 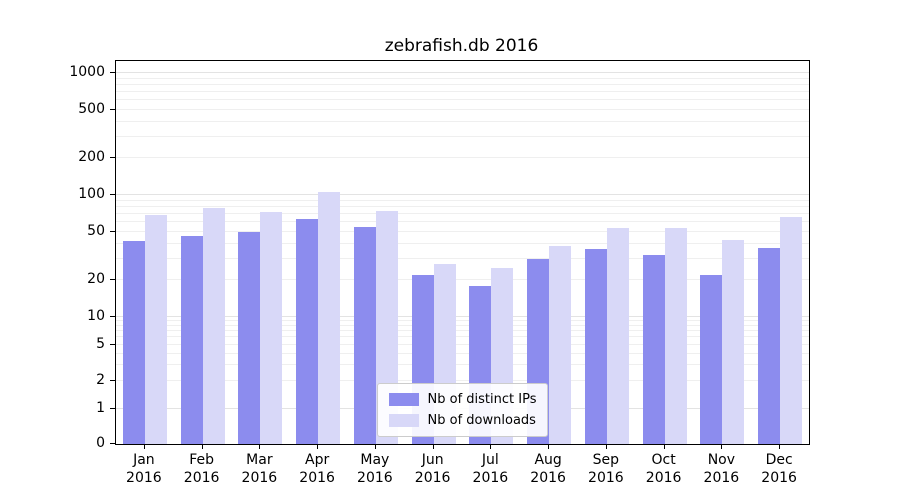 What do you see at coordinates (91, 157) in the screenshot?
I see `y-tick-label: 200` at bounding box center [91, 157].